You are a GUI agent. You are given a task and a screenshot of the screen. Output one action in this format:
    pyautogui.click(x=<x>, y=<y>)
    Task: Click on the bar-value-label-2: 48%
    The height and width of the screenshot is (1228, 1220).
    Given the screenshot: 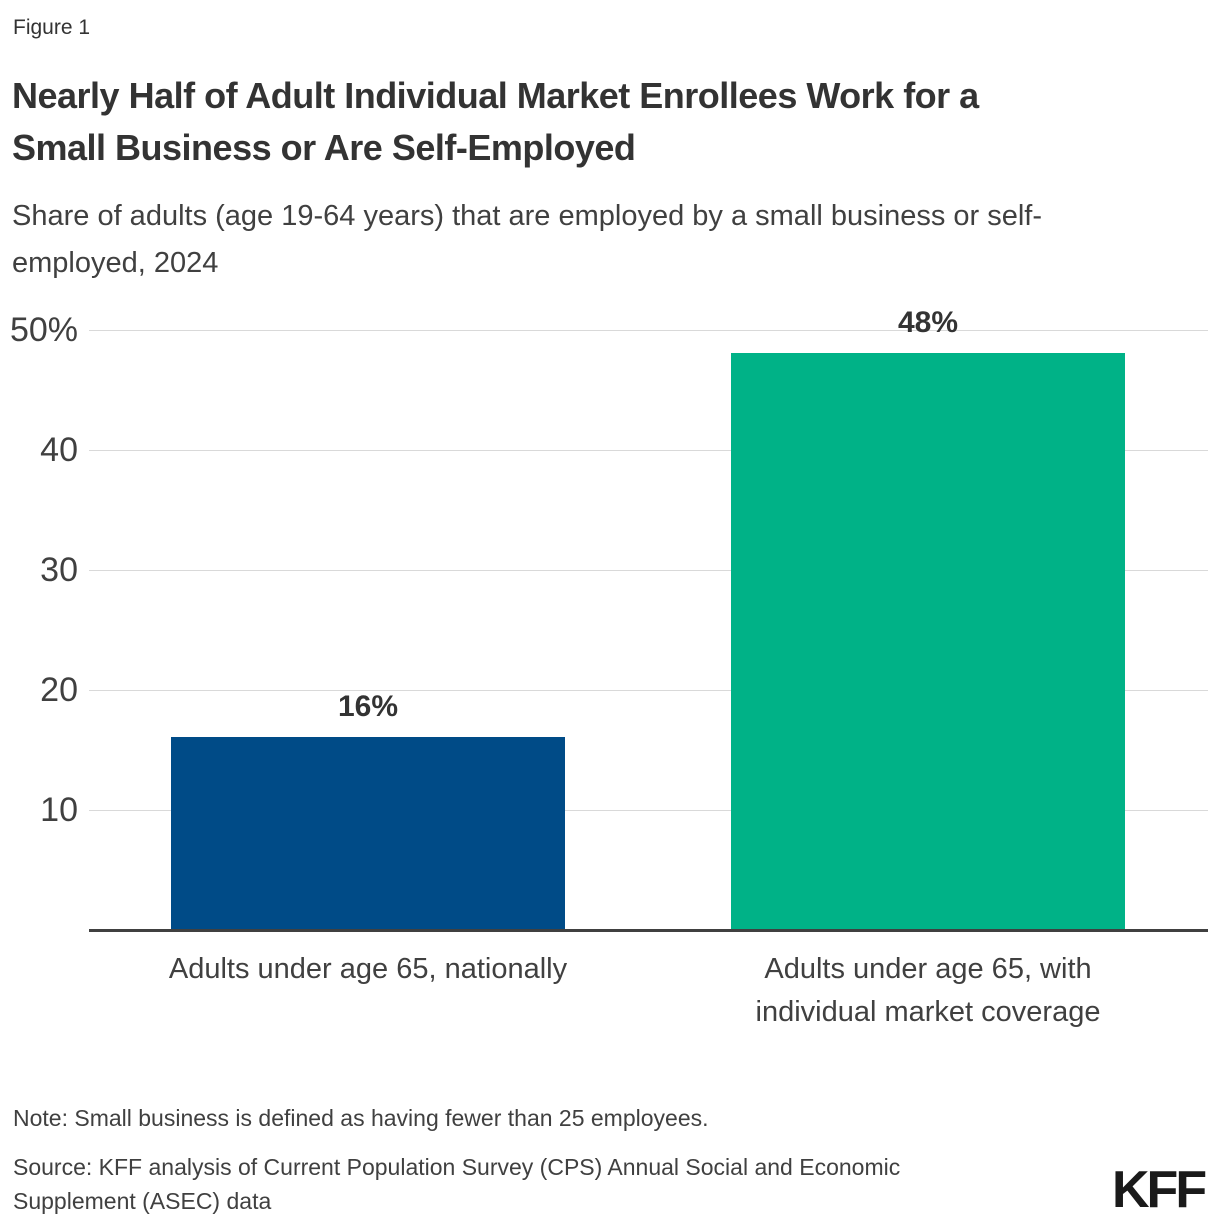 What is the action you would take?
    pyautogui.click(x=928, y=322)
    